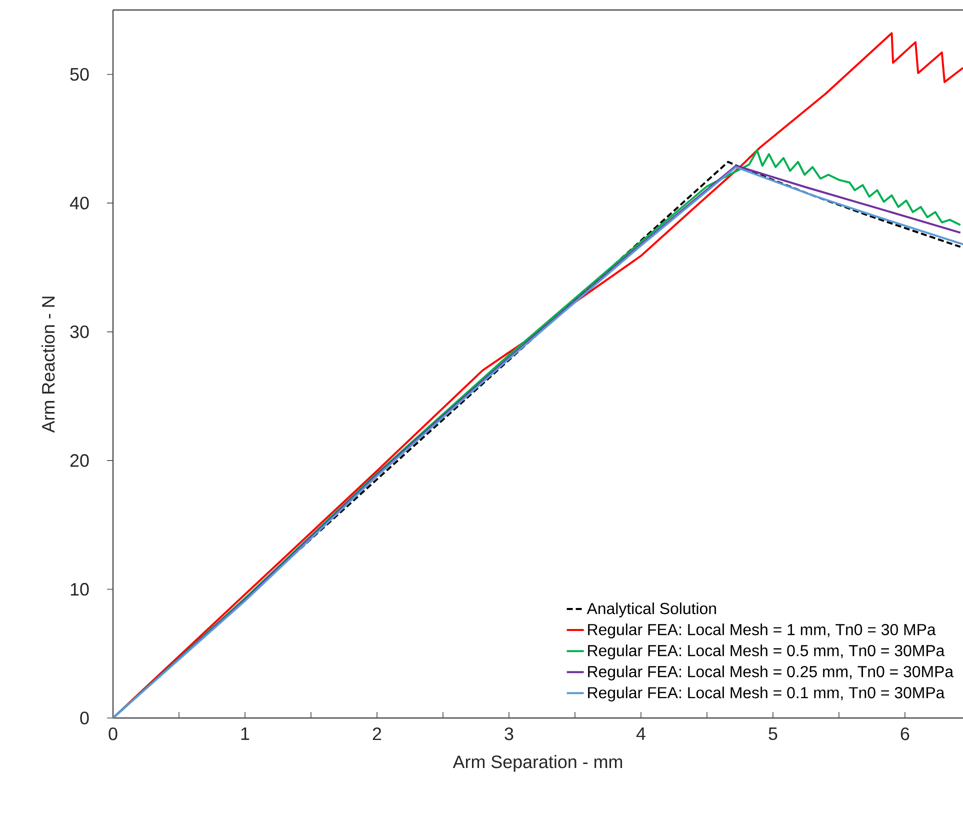 The image size is (963, 823). Describe the element at coordinates (509, 734) in the screenshot. I see `x-tick-label: 3` at that location.